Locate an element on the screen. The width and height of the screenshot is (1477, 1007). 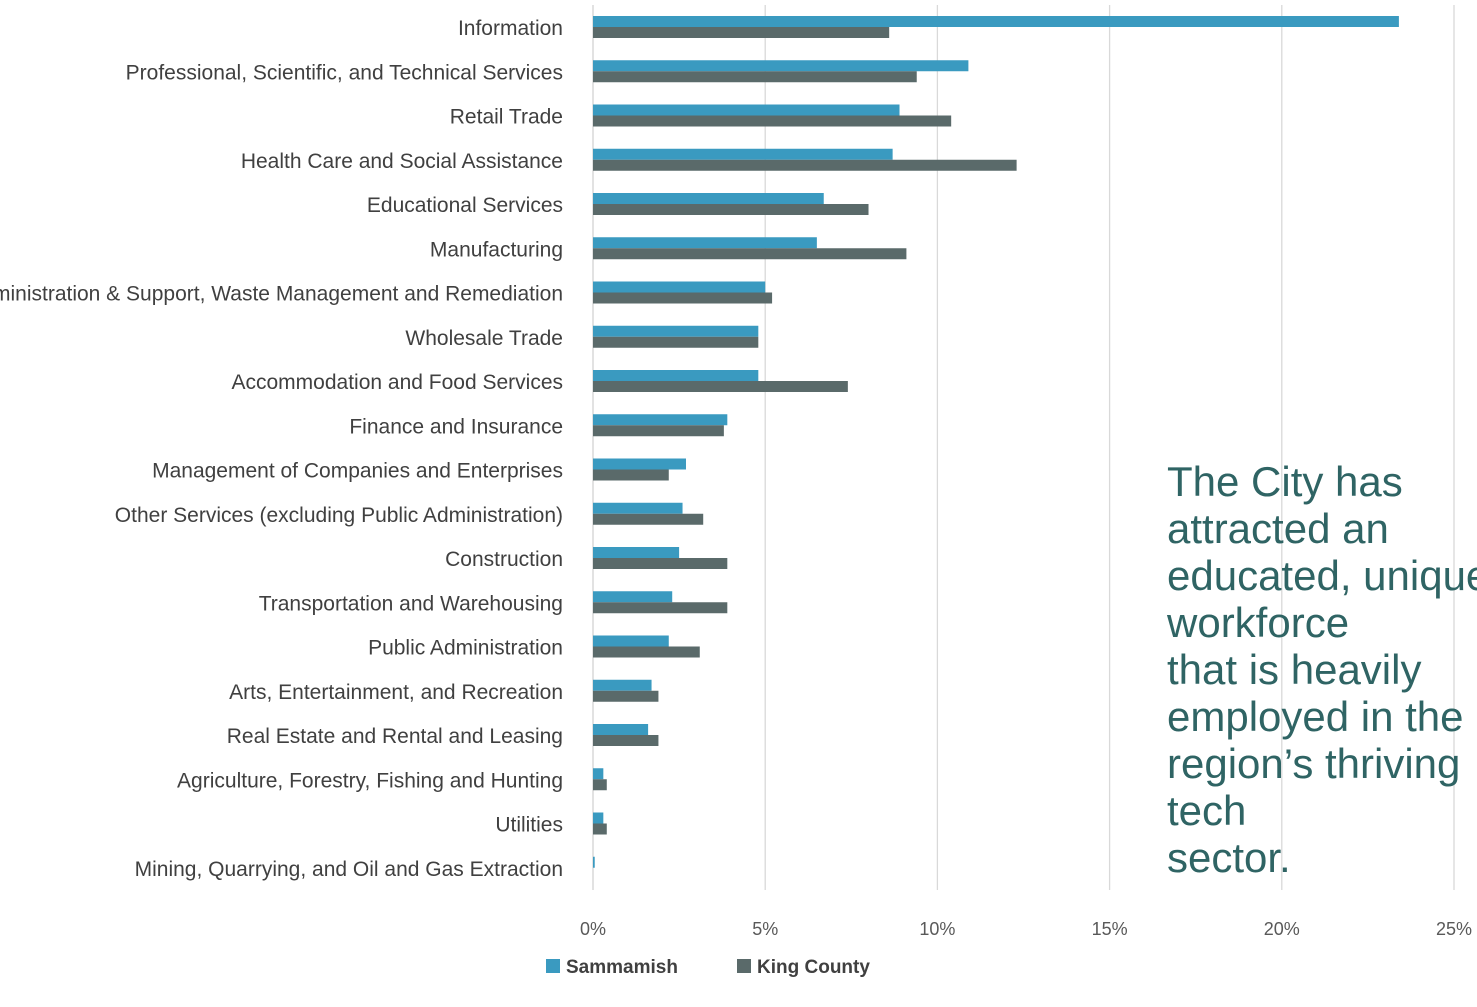
category-label: Transportation and Warehousing is located at coordinates (411, 603).